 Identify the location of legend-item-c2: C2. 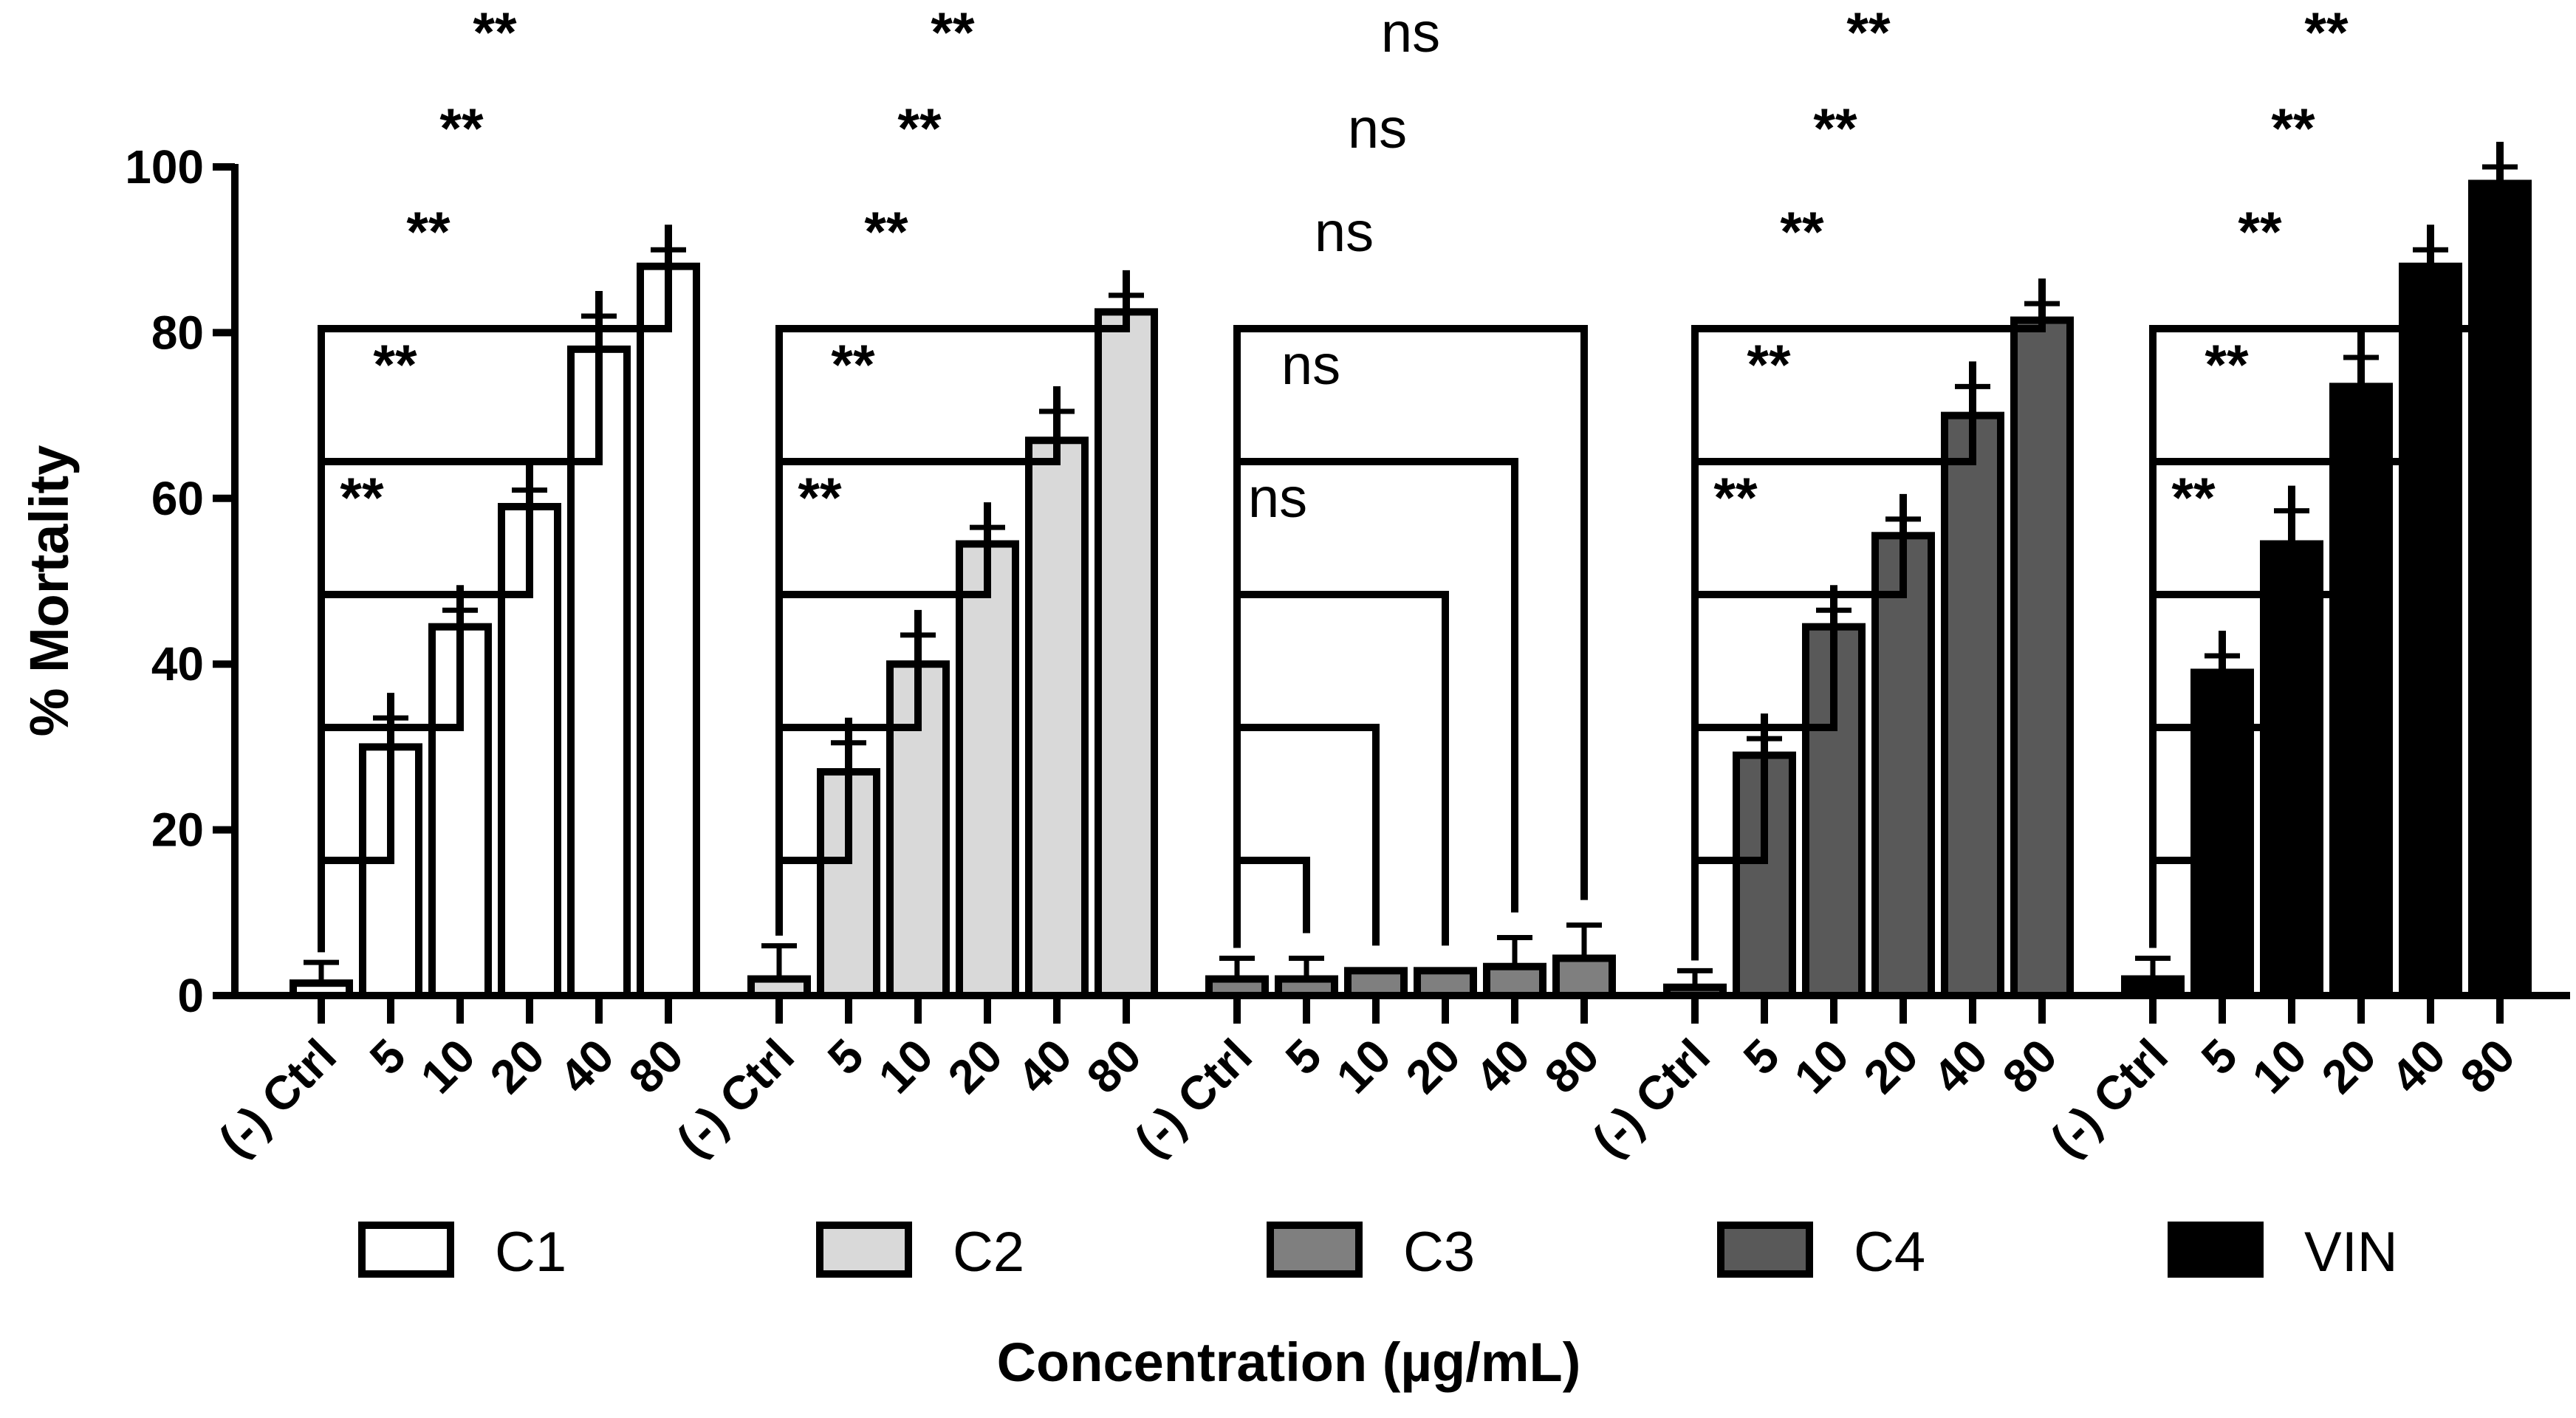
(920, 1252).